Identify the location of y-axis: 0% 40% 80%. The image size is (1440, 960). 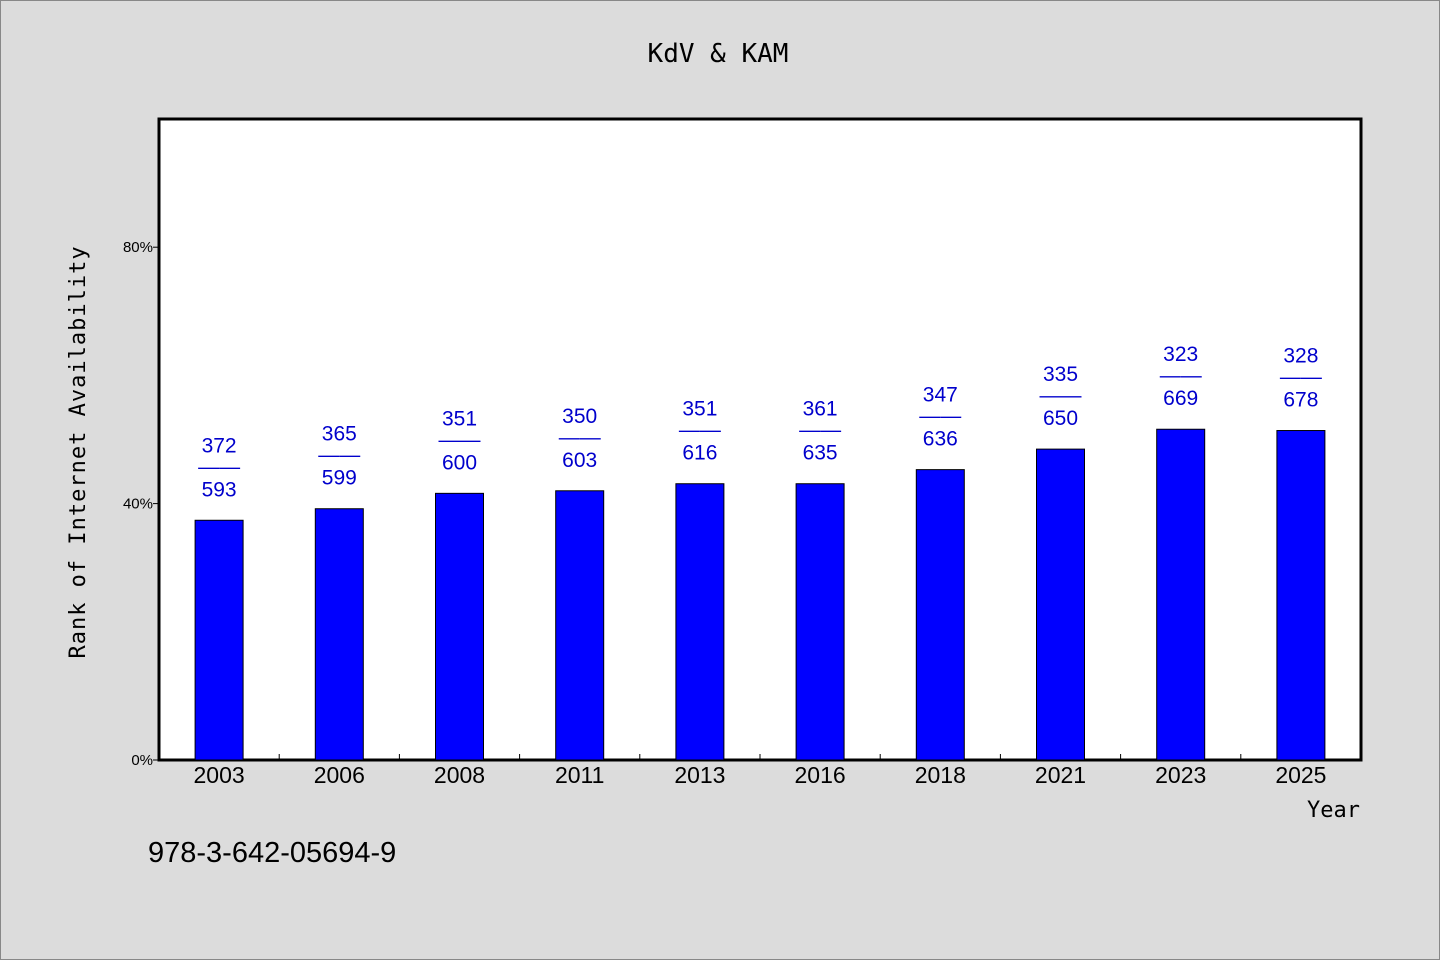
(141, 504).